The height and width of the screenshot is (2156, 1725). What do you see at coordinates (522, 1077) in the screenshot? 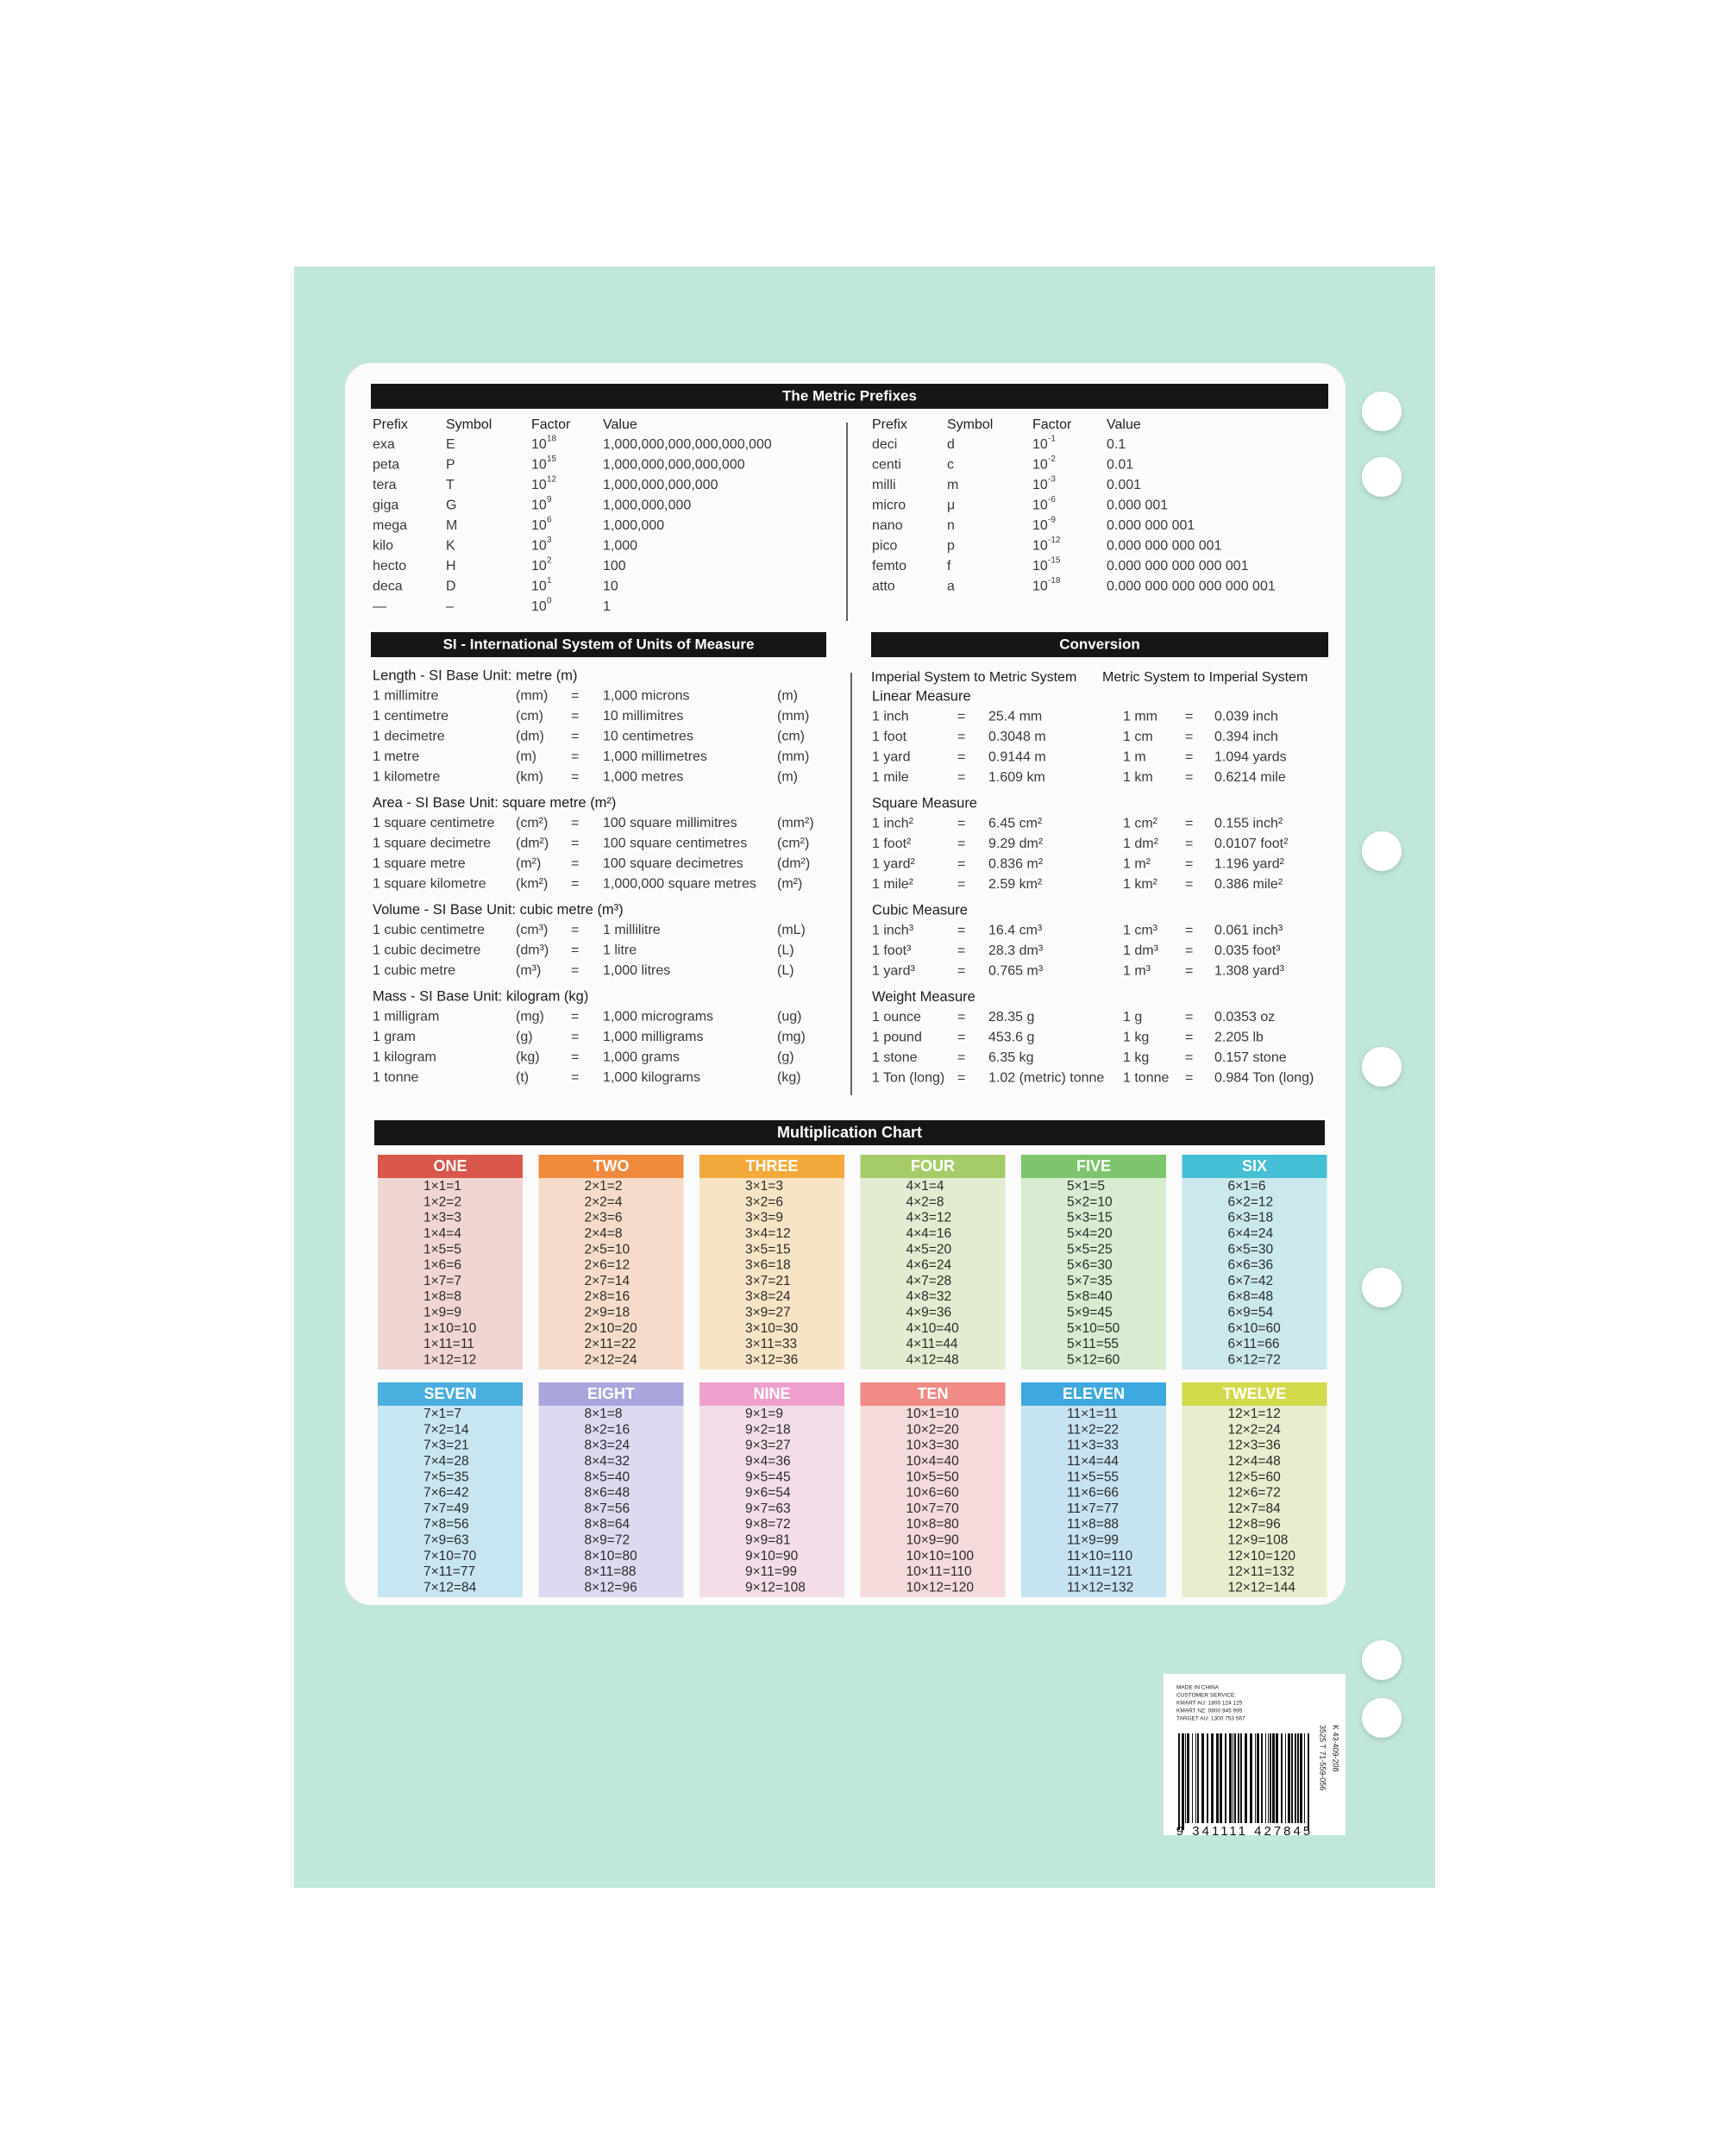
I see `cell: (t)` at bounding box center [522, 1077].